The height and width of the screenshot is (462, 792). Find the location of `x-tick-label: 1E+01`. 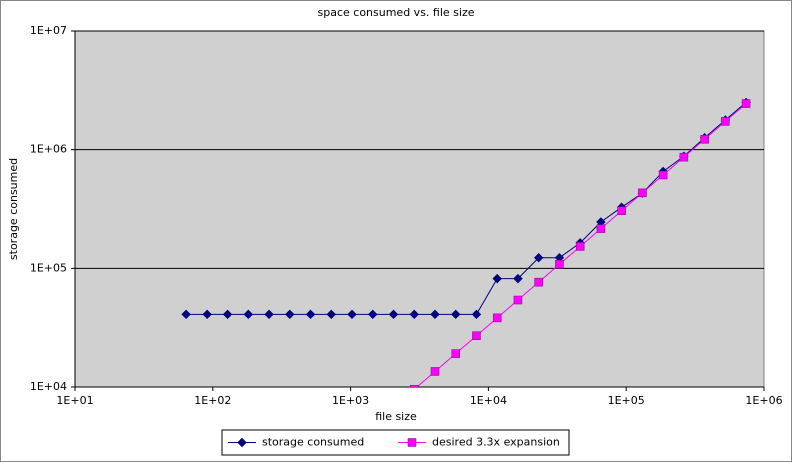

x-tick-label: 1E+01 is located at coordinates (74, 400).